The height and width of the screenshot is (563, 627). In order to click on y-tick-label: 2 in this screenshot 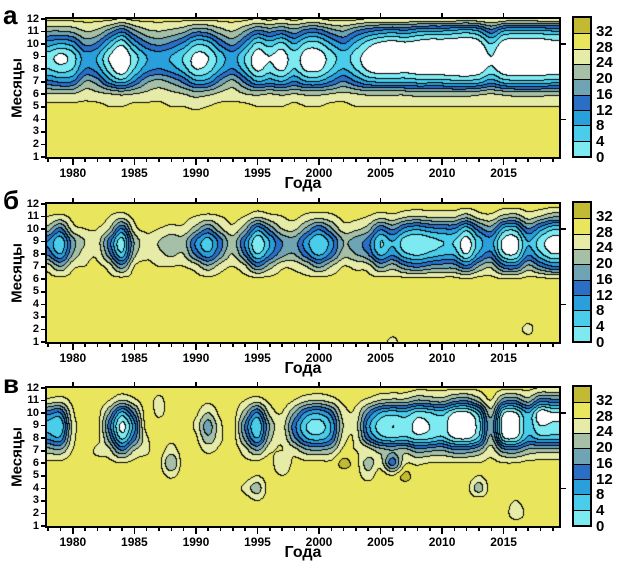, I will do `click(35, 143)`.